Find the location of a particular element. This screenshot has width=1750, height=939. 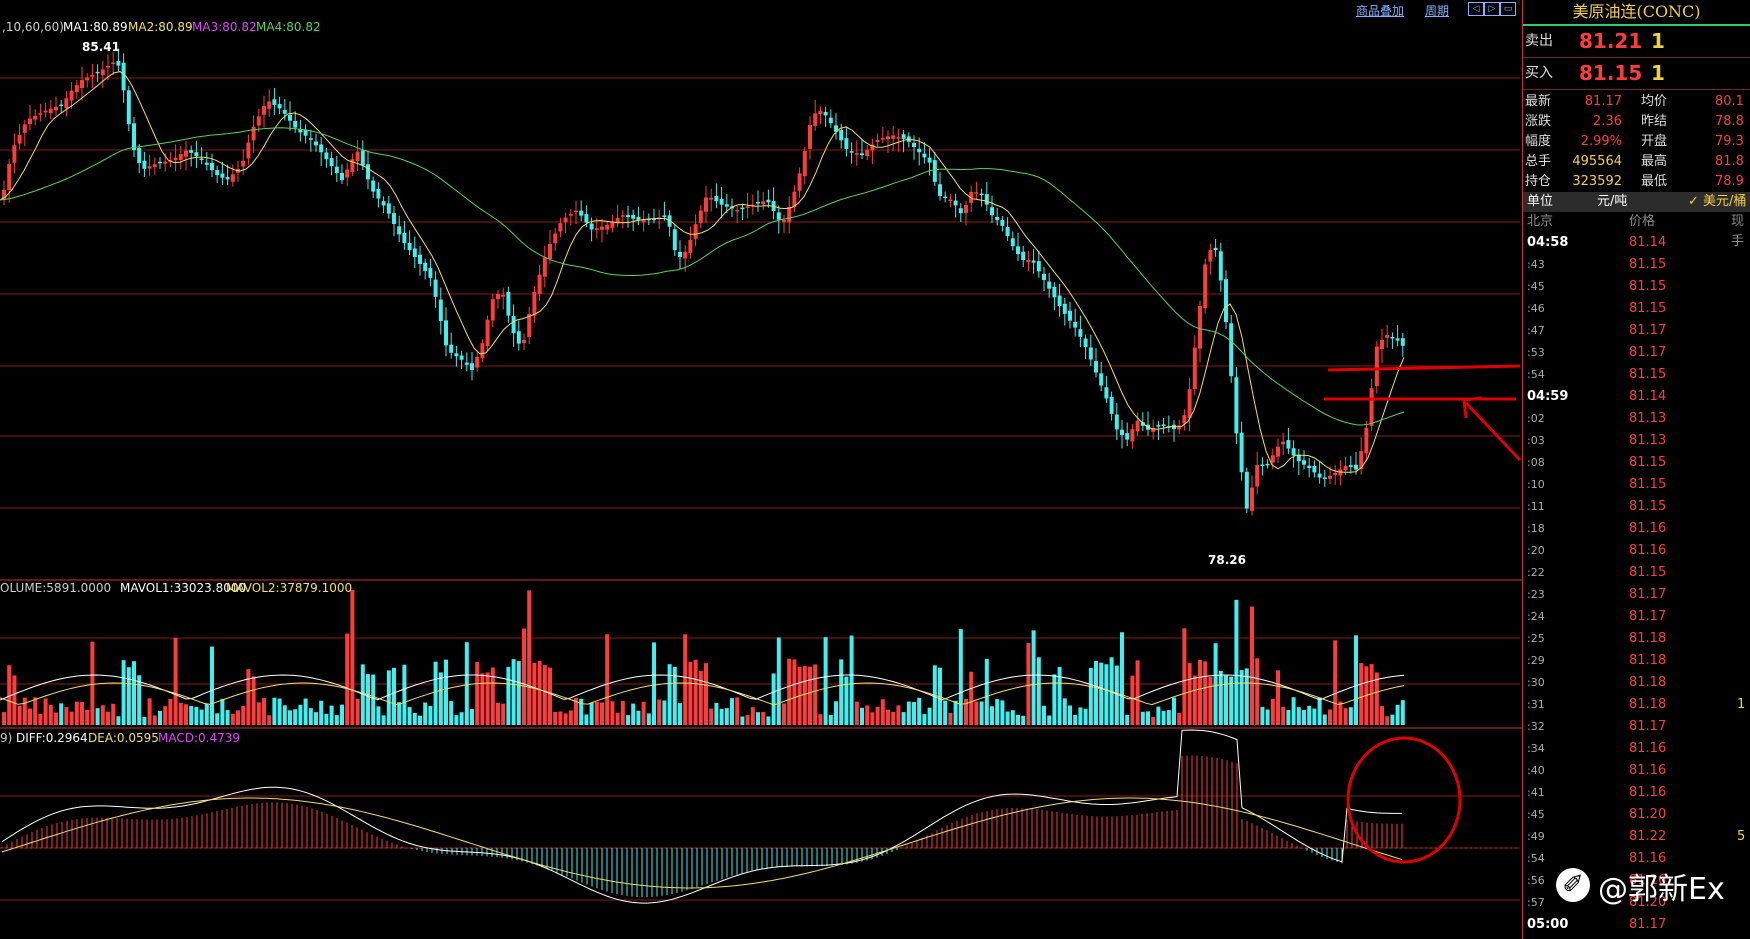

diff-label: DIFF:0.2964 is located at coordinates (52, 738).